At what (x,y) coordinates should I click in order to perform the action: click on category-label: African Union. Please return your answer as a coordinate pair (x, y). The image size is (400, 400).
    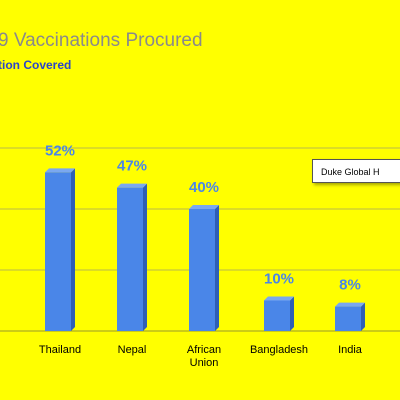
    Looking at the image, I should click on (204, 356).